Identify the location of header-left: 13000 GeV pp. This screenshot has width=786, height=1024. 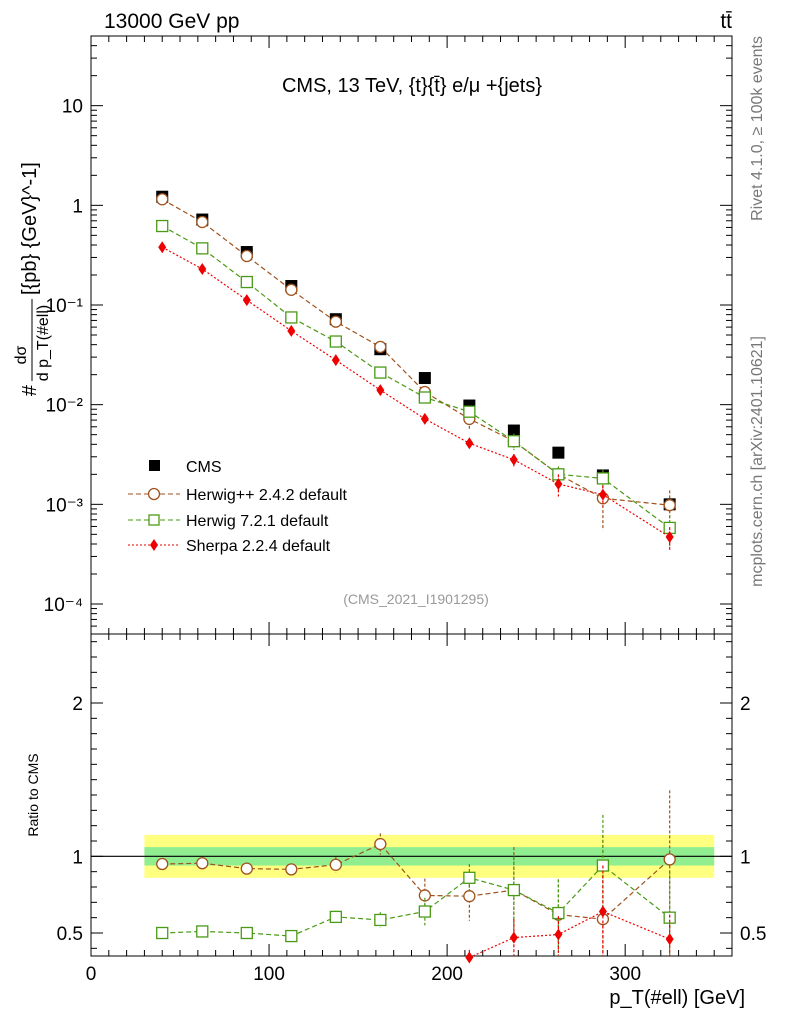
(171, 21).